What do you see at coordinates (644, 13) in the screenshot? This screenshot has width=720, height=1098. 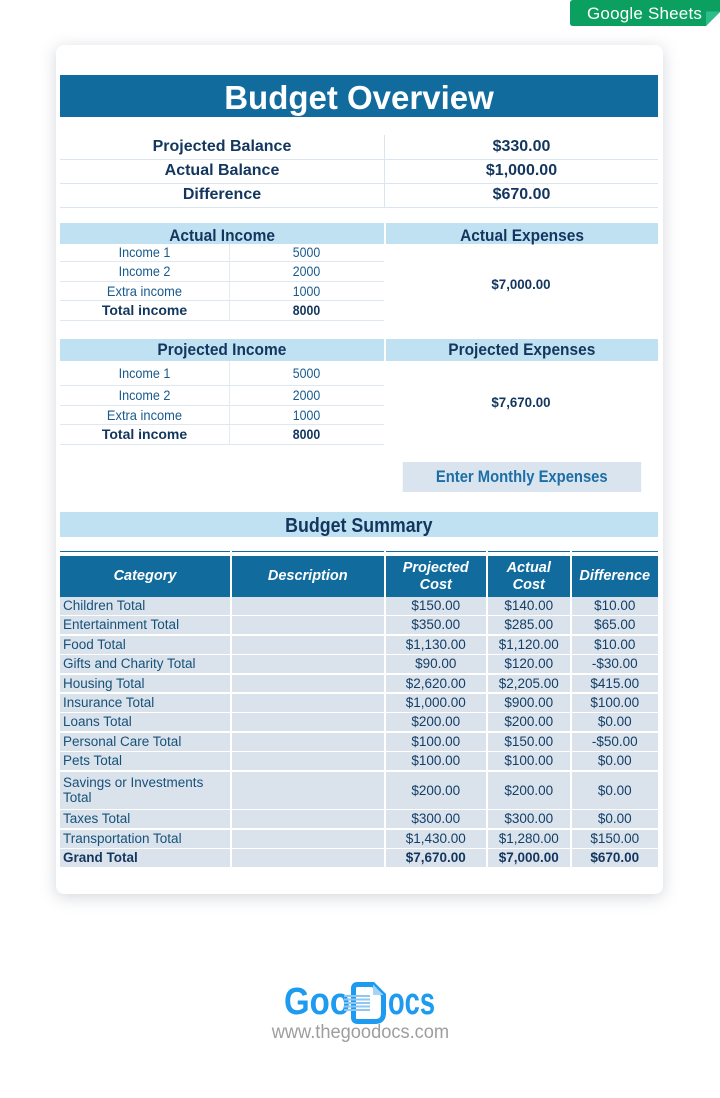 I see `svg-text: Google Sheets` at bounding box center [644, 13].